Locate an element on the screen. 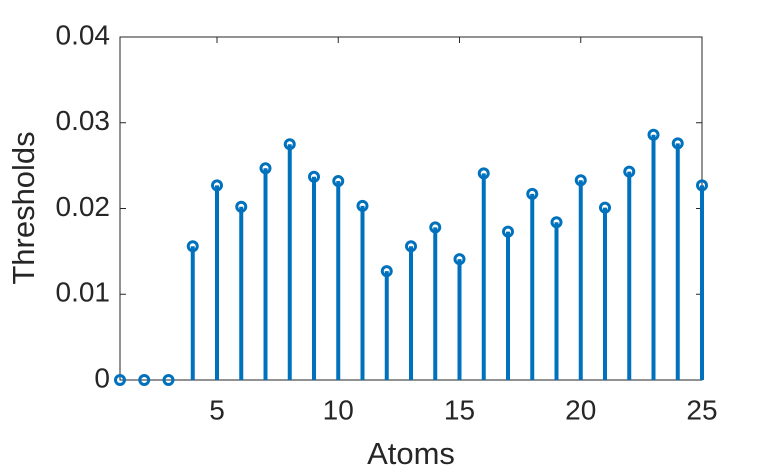 The width and height of the screenshot is (776, 476). x-axis-label: Atoms is located at coordinates (411, 453).